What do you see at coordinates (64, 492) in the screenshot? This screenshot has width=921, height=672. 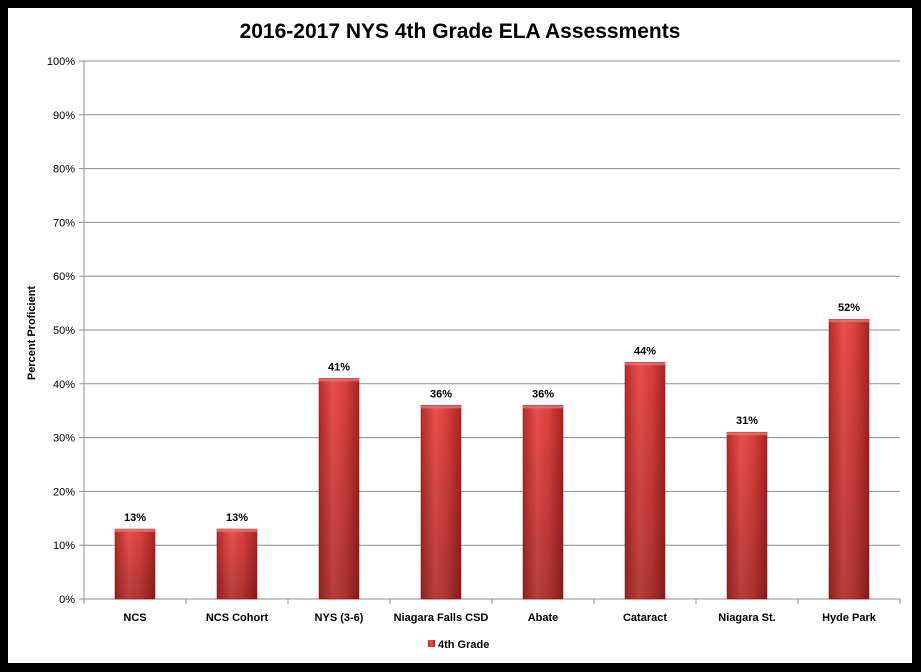 I see `y-tick-label: 20%` at bounding box center [64, 492].